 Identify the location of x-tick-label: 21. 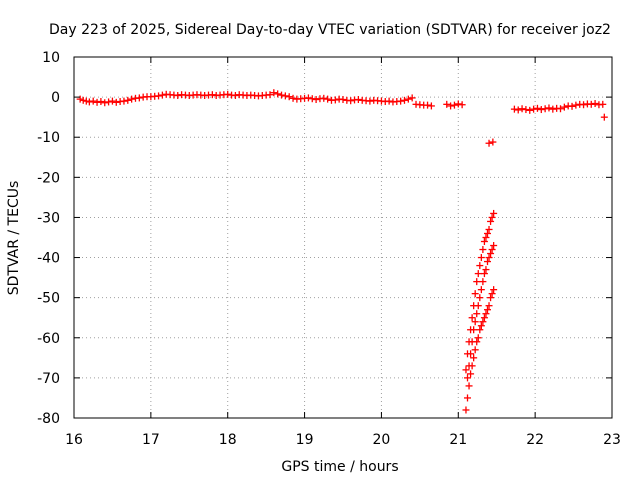
(458, 440).